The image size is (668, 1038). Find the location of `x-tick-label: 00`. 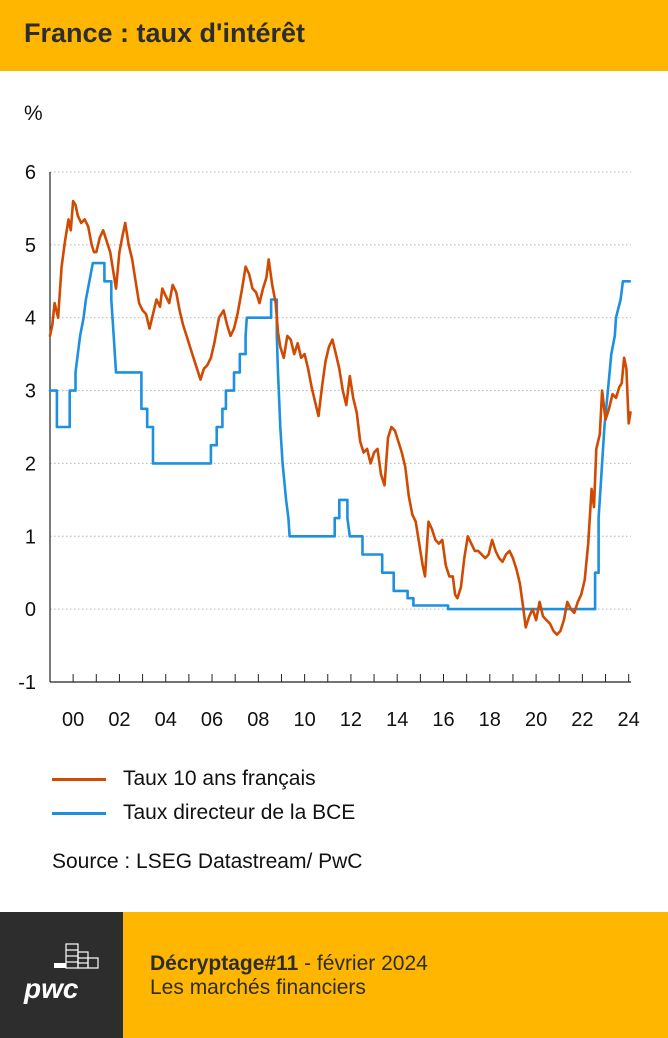

x-tick-label: 00 is located at coordinates (73, 720).